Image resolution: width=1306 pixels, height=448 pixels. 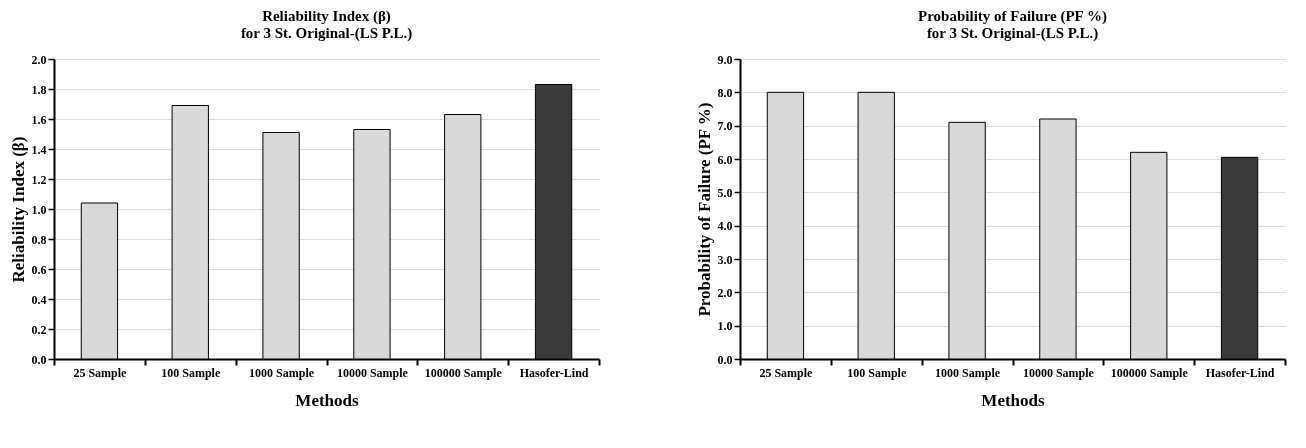 What do you see at coordinates (18, 209) in the screenshot?
I see `y-axis-title: Reliability Index (β)` at bounding box center [18, 209].